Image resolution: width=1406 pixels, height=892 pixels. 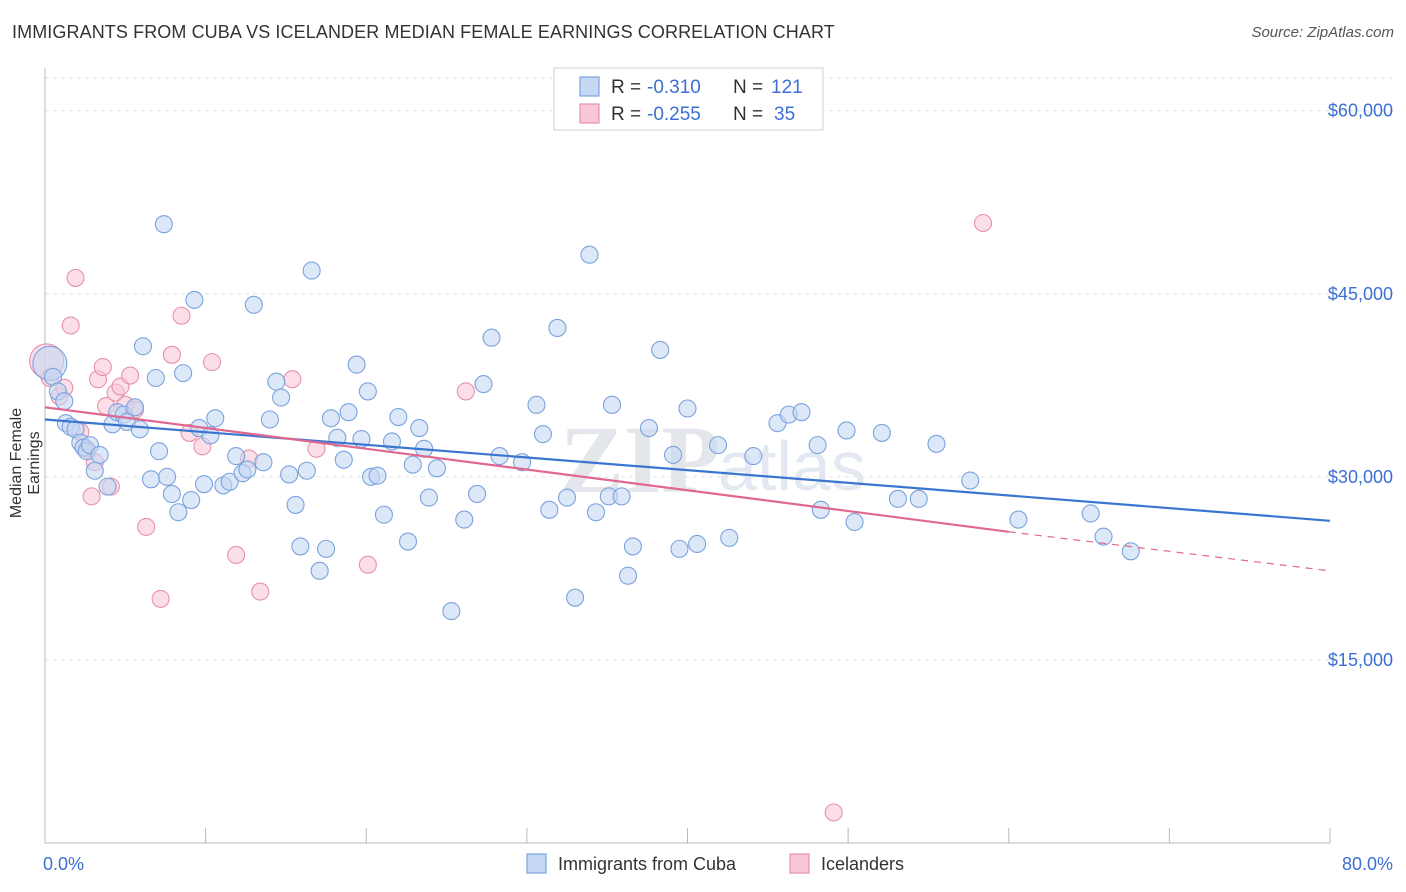 What do you see at coordinates (674, 114) in the screenshot?
I see `stats-r-value-icelanders: -0.255` at bounding box center [674, 114].